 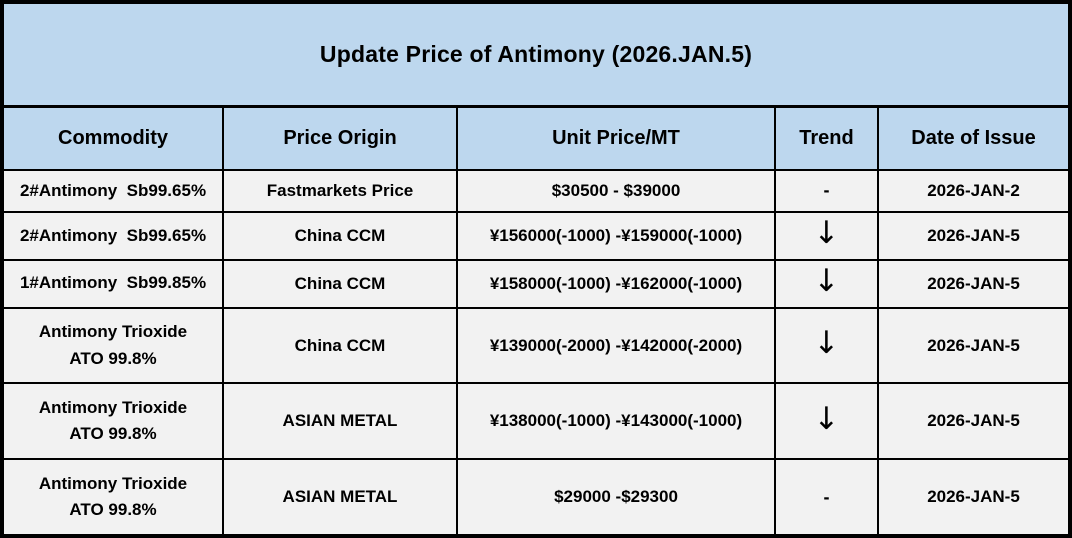 I want to click on column-header-commodity: Commodity, so click(x=114, y=139).